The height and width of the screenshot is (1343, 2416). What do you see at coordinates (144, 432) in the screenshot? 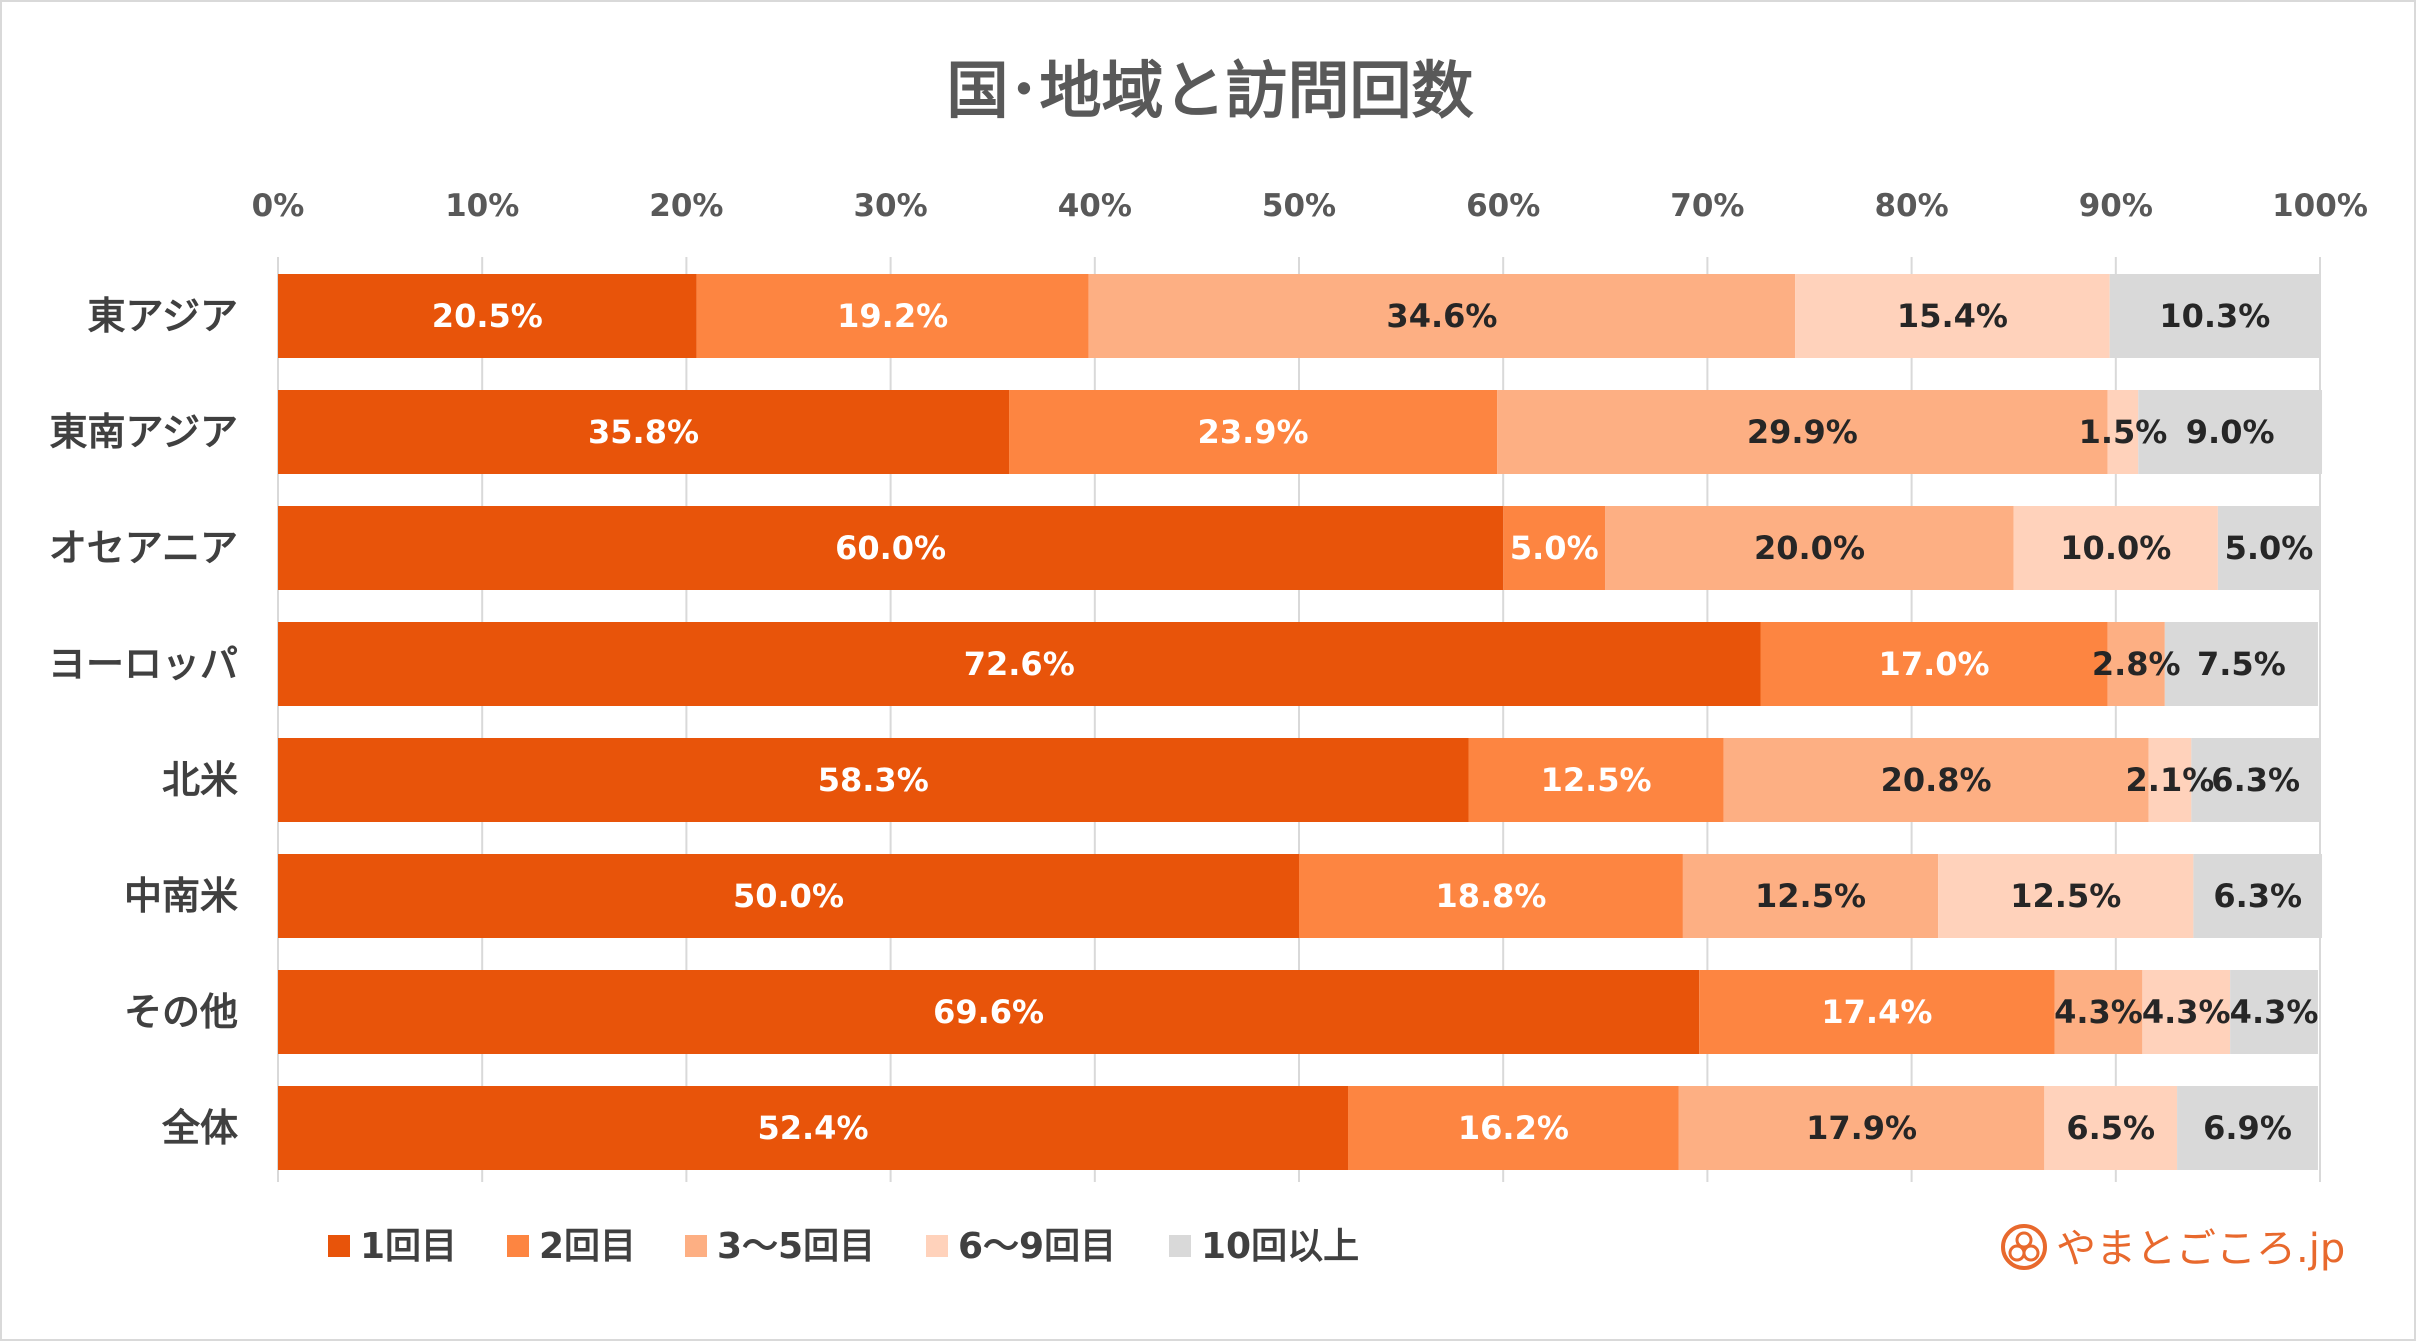
I see `category-label: 東南アジア` at bounding box center [144, 432].